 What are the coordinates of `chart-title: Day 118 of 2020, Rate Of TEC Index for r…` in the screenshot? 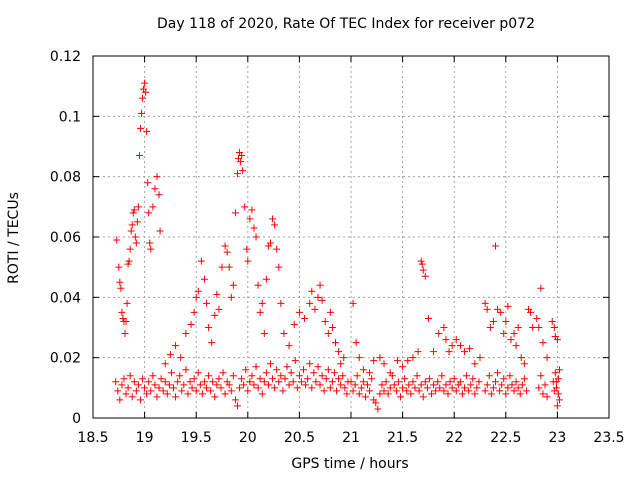 It's located at (346, 24).